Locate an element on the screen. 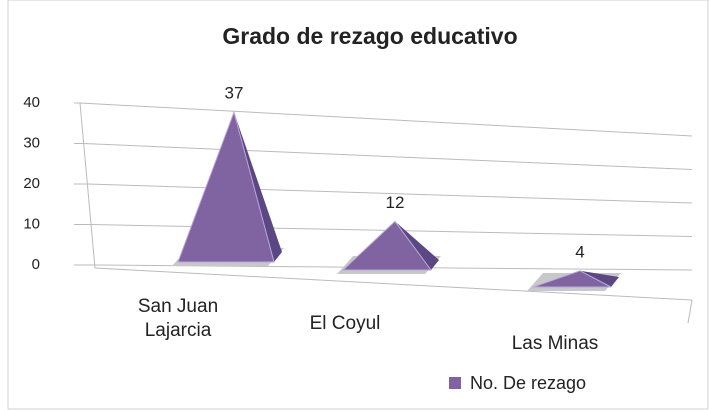 The image size is (709, 410). y-tick-label: 10 is located at coordinates (31, 223).